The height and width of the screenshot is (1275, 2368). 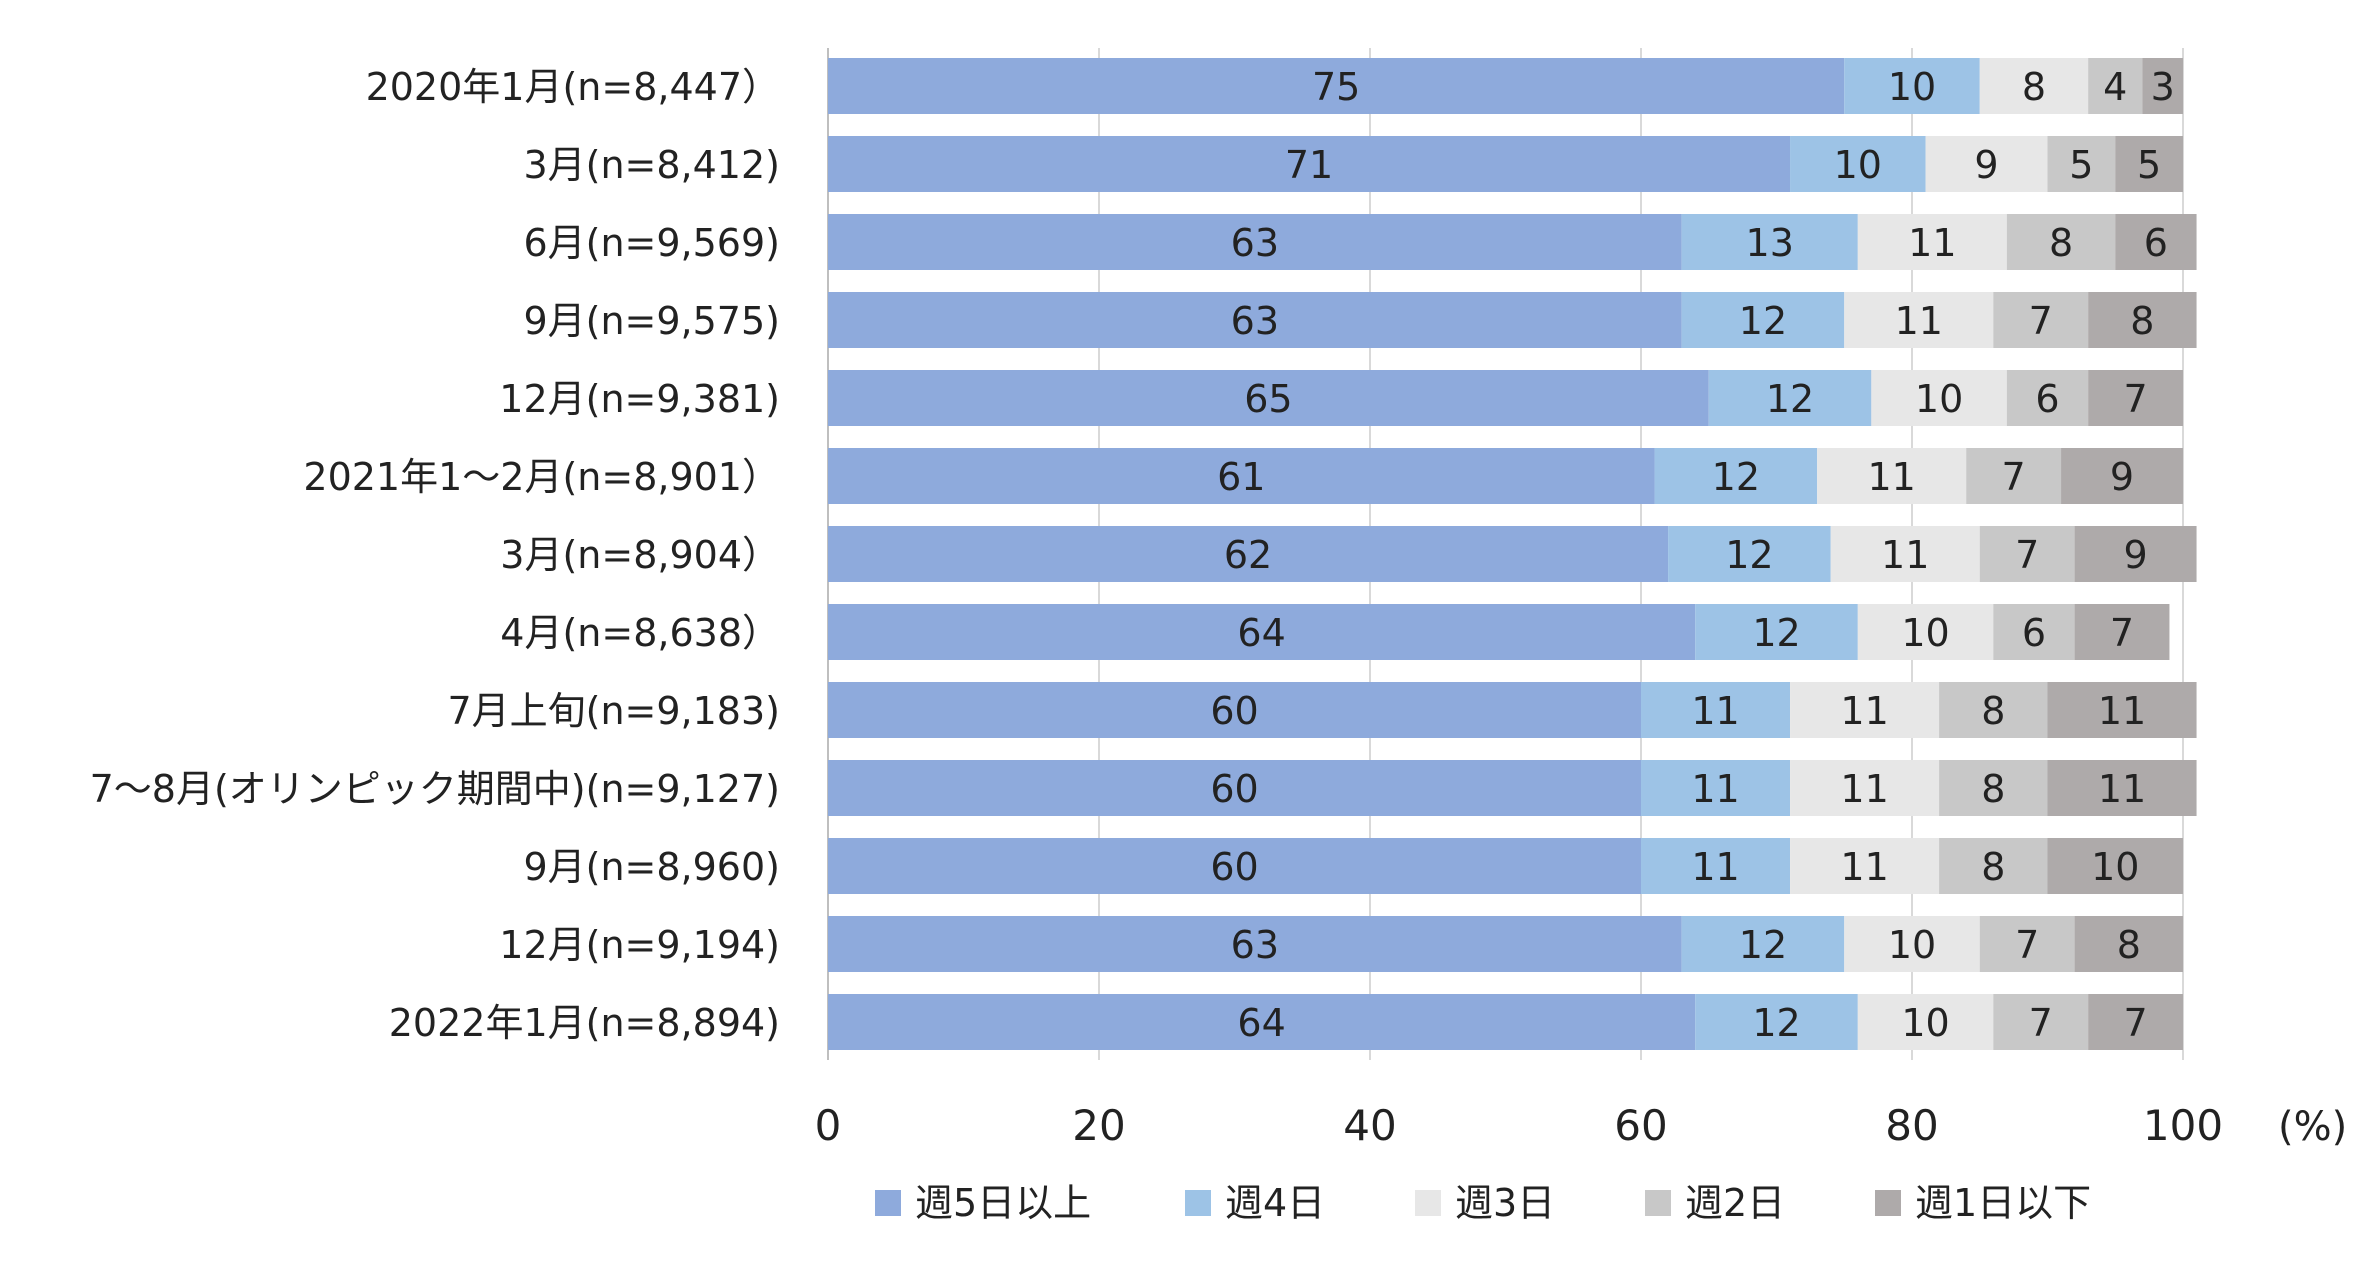 I want to click on data-label: 13, so click(x=1770, y=243).